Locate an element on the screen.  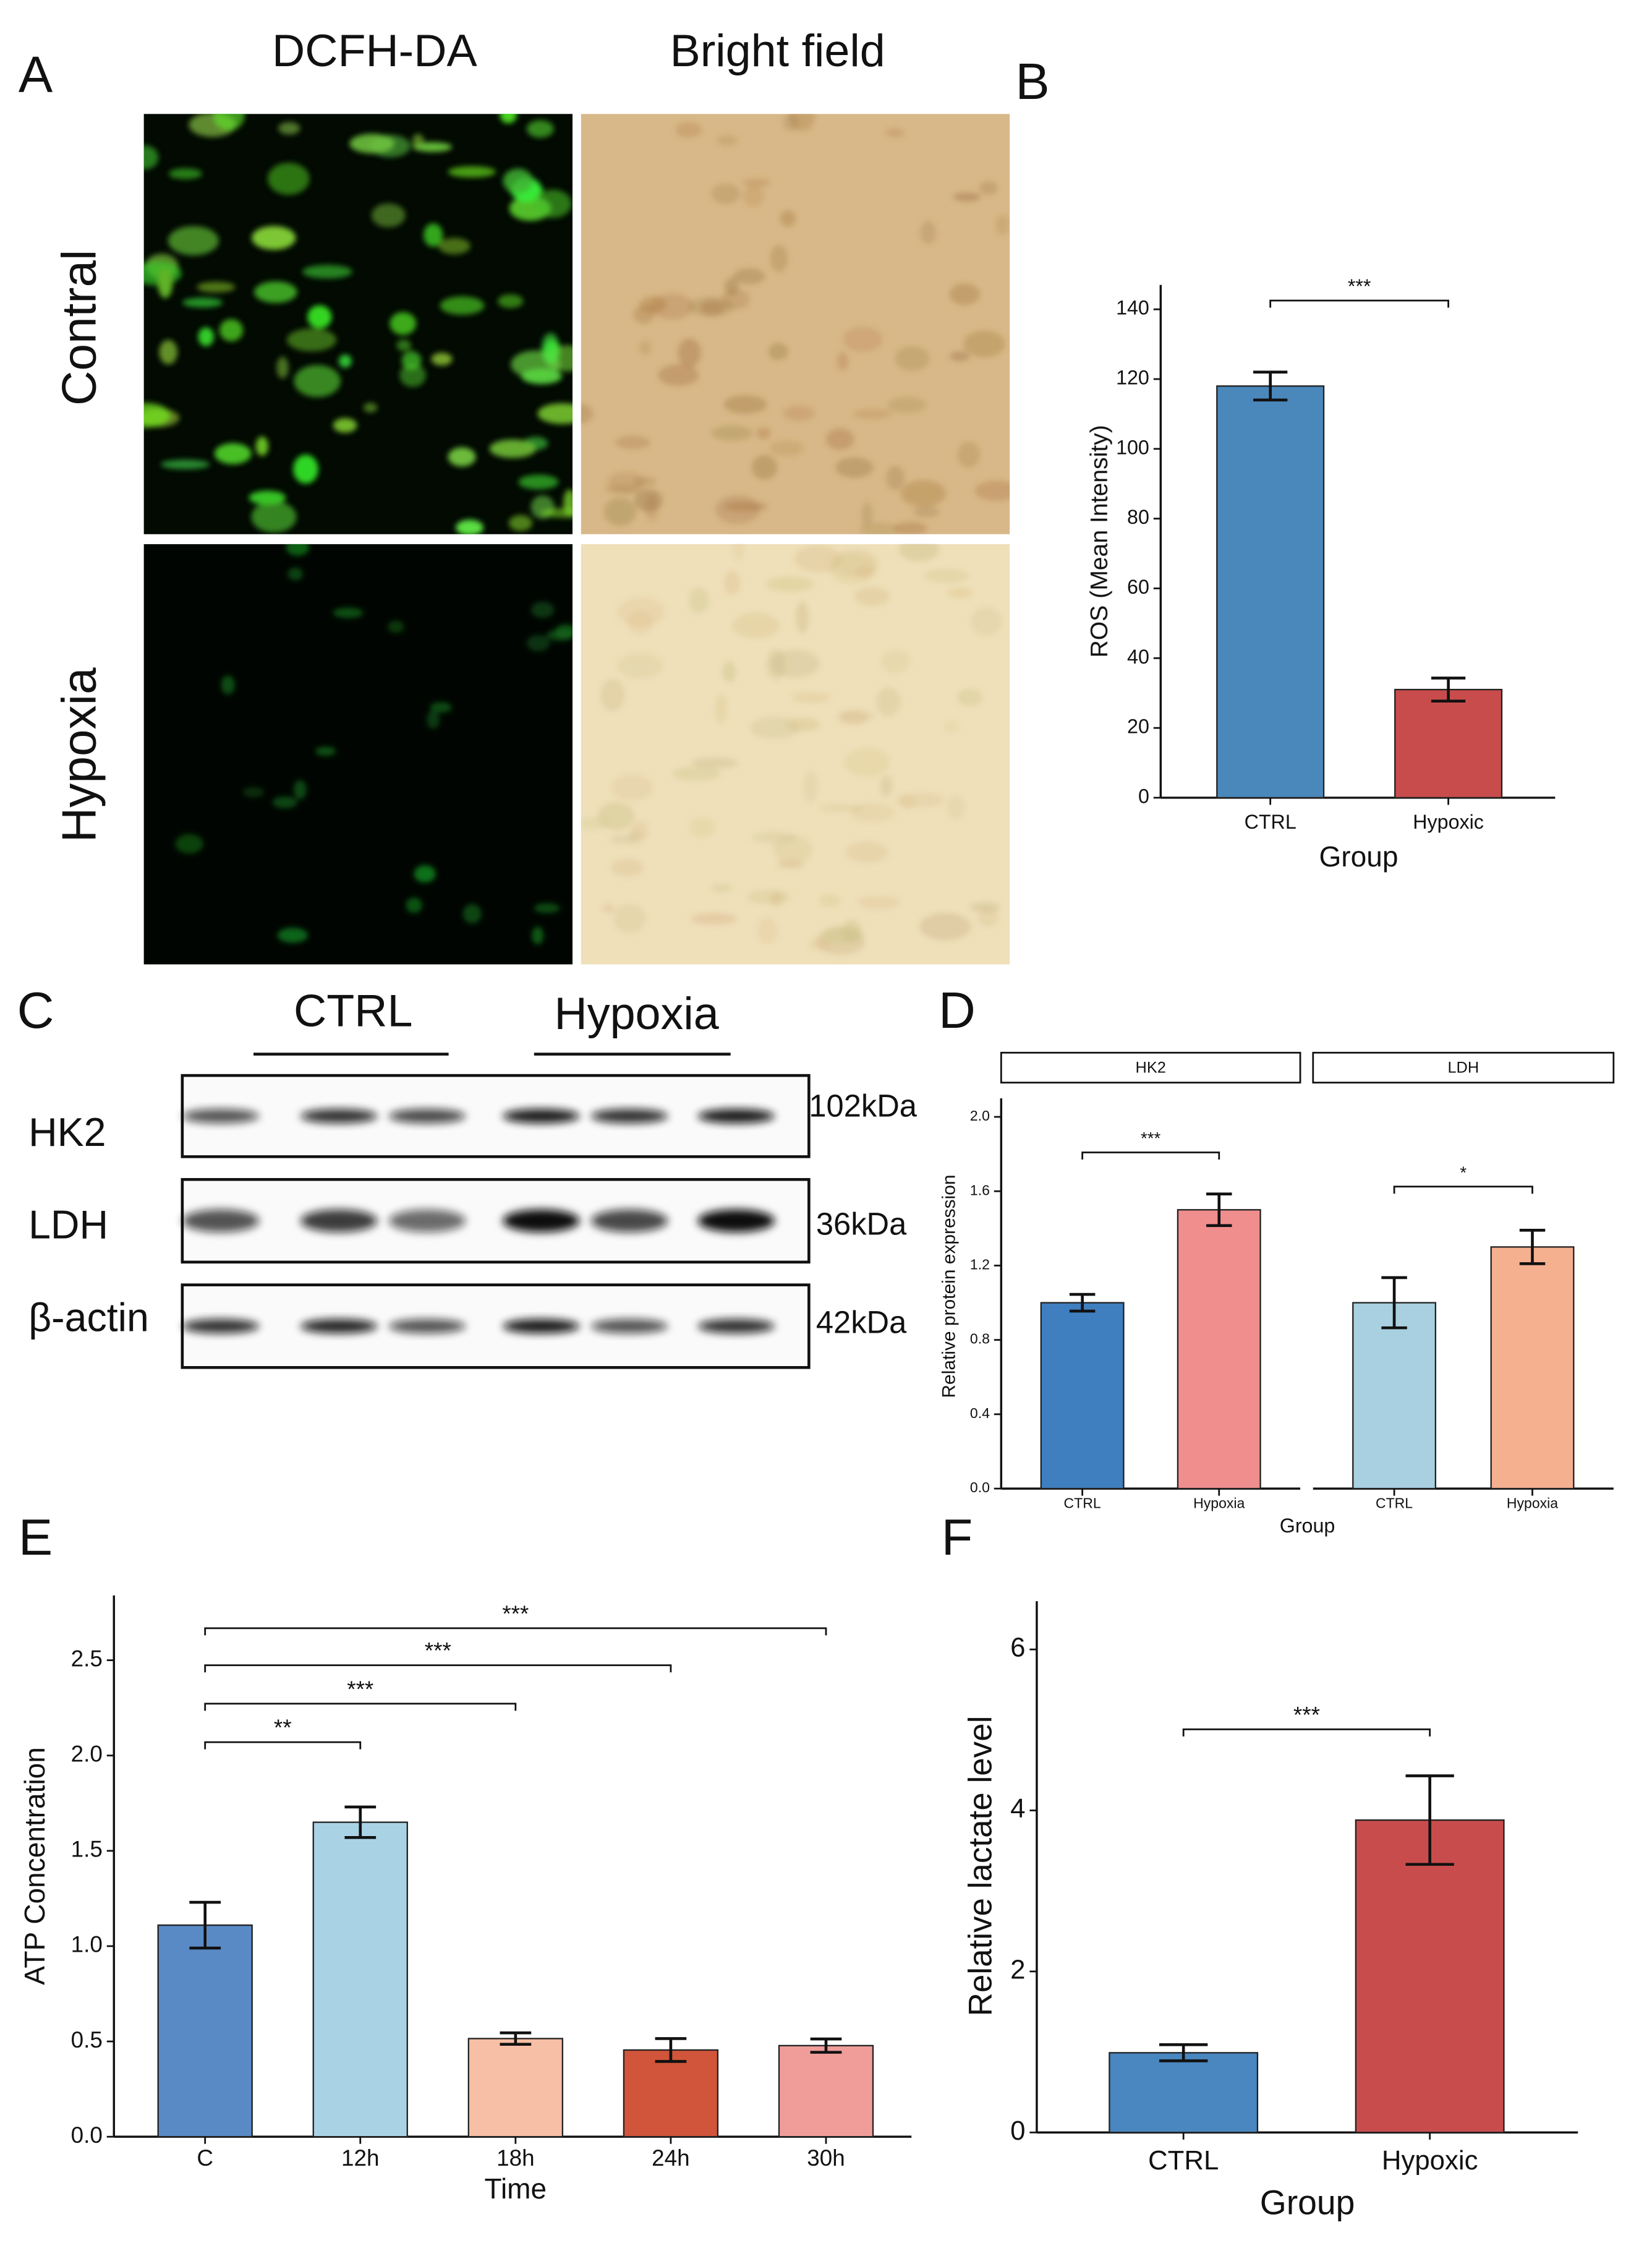
x-tick-label: 18h is located at coordinates (515, 2158).